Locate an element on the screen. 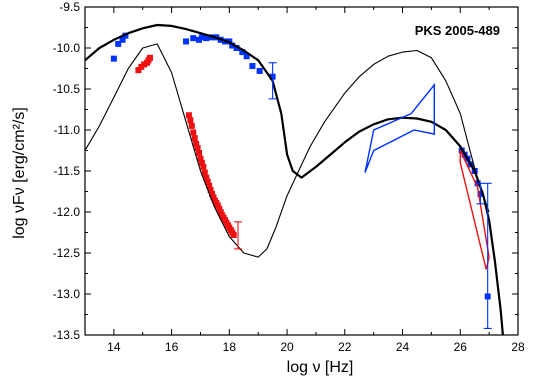 The height and width of the screenshot is (383, 534). spectral-bowtie is located at coordinates (399, 127).